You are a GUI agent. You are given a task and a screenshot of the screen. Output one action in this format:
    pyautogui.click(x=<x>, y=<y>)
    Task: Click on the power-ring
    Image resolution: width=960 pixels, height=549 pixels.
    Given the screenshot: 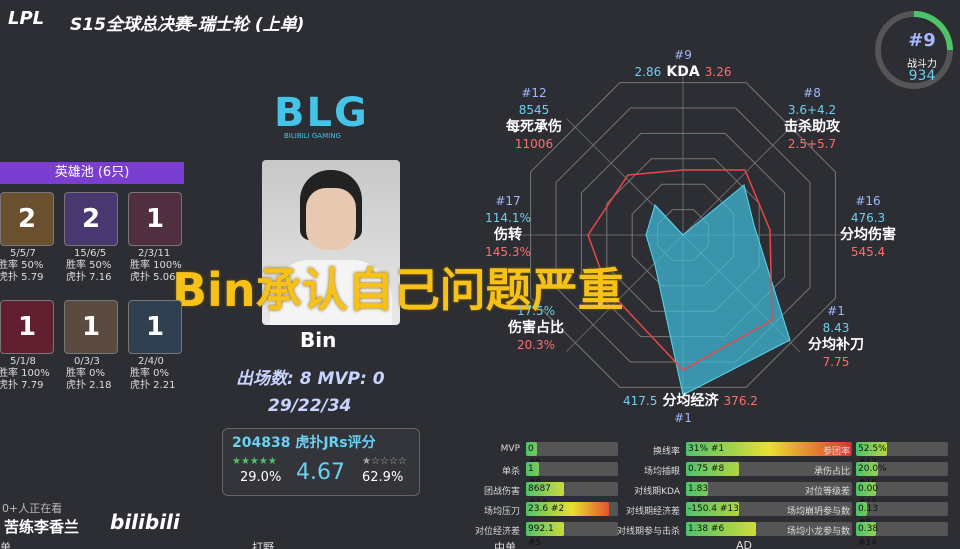 What is the action you would take?
    pyautogui.click(x=914, y=50)
    